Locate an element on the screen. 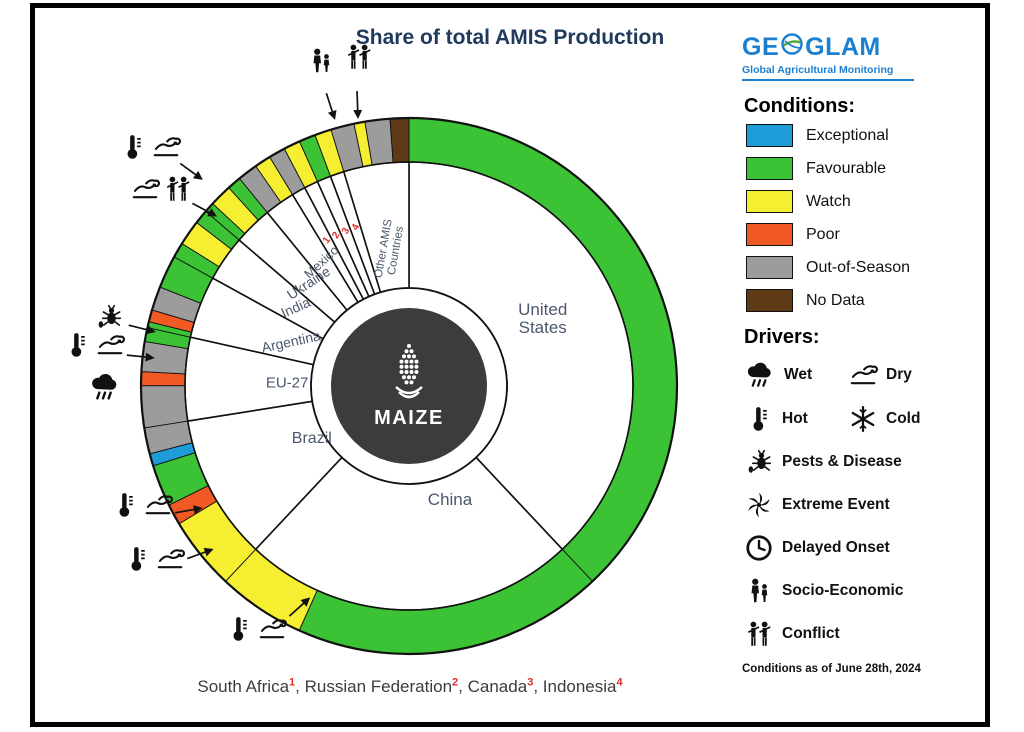 The image size is (1024, 732). geoglam-logo: GE GLAM Global Agricultural Monitoring is located at coordinates (858, 56).